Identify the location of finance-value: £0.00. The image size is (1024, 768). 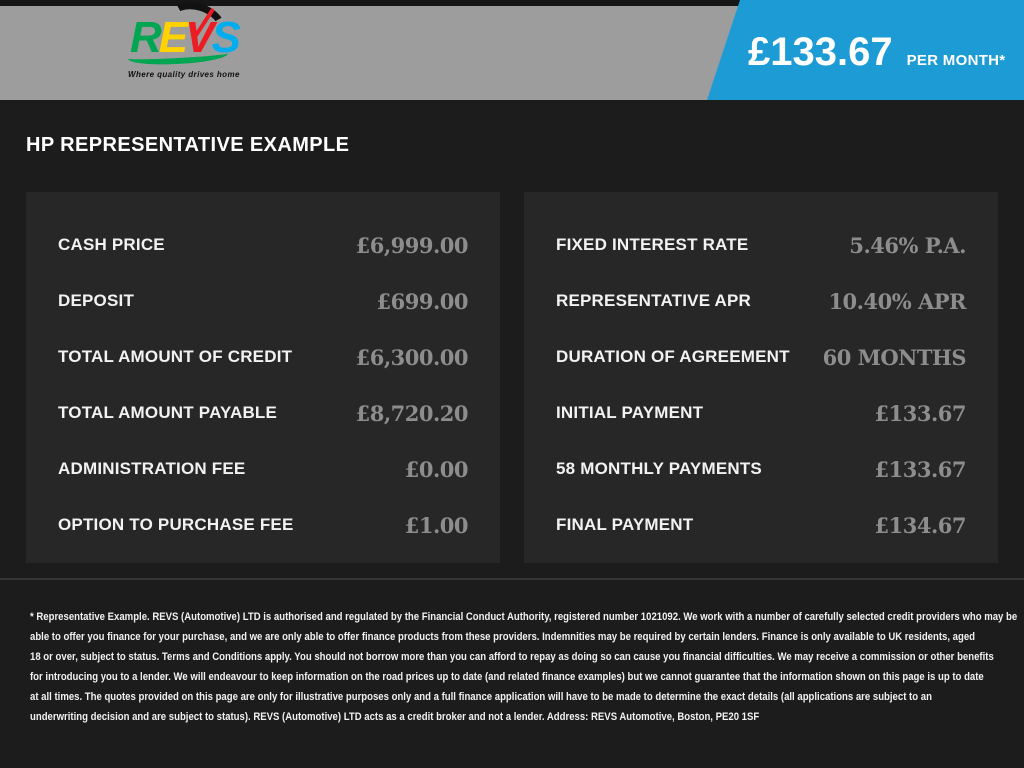
(436, 469).